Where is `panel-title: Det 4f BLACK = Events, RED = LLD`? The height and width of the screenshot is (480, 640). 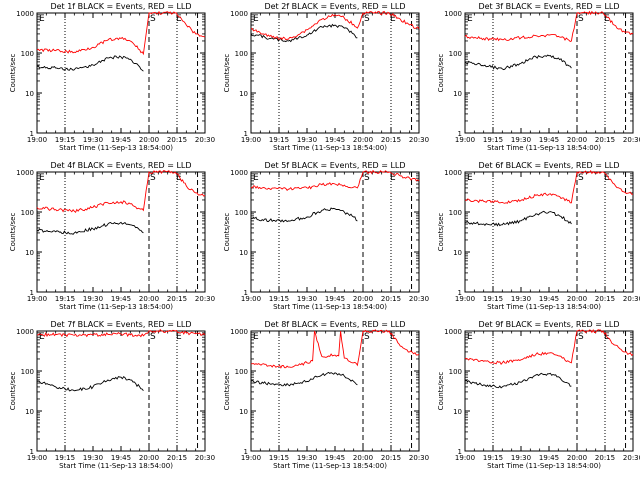 panel-title: Det 4f BLACK = Events, RED = LLD is located at coordinates (120, 165).